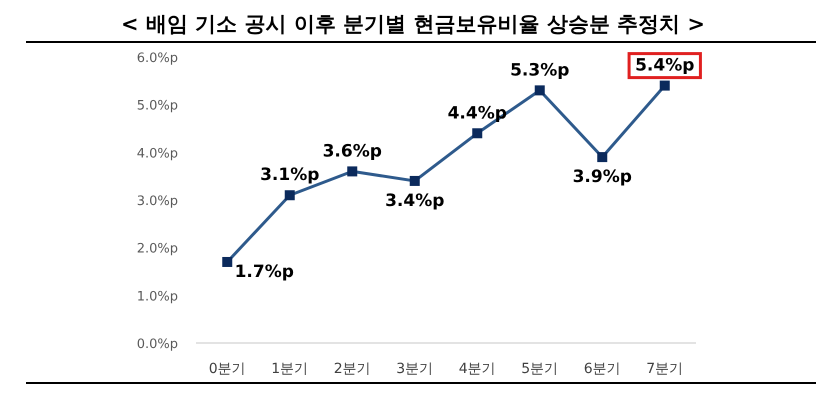 This screenshot has height=394, width=826. What do you see at coordinates (157, 296) in the screenshot?
I see `y-tick-label: 1.0%p` at bounding box center [157, 296].